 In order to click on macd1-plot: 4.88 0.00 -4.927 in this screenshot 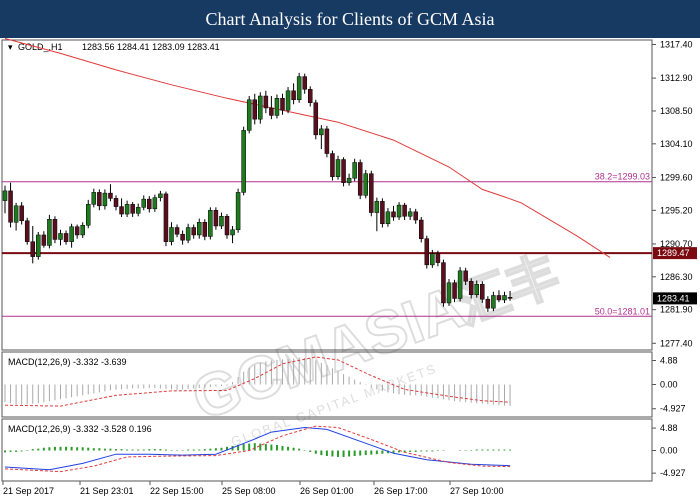, I will do `click(345, 384)`.